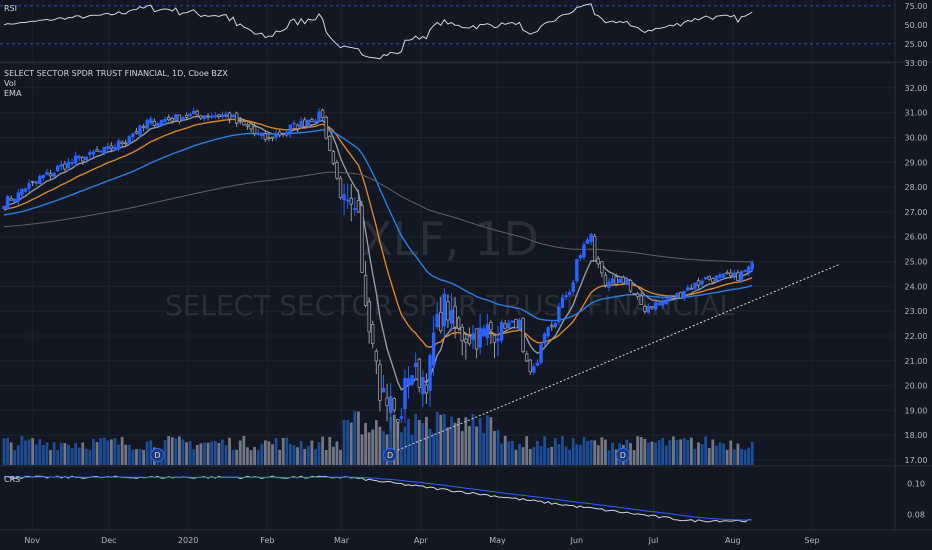 The image size is (932, 550). Describe the element at coordinates (916, 25) in the screenshot. I see `rsi-tick-label: 50.00` at that location.